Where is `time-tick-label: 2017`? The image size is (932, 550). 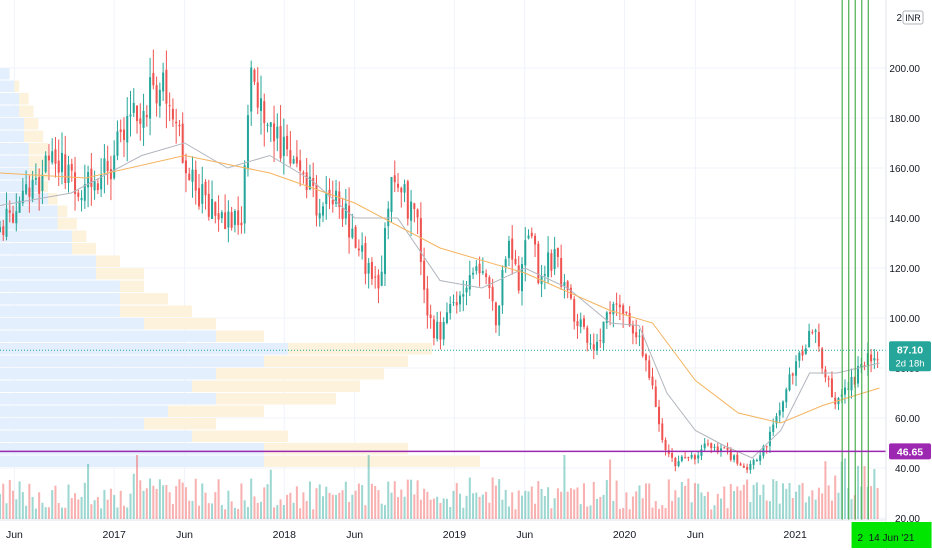 time-tick-label: 2017 is located at coordinates (115, 535).